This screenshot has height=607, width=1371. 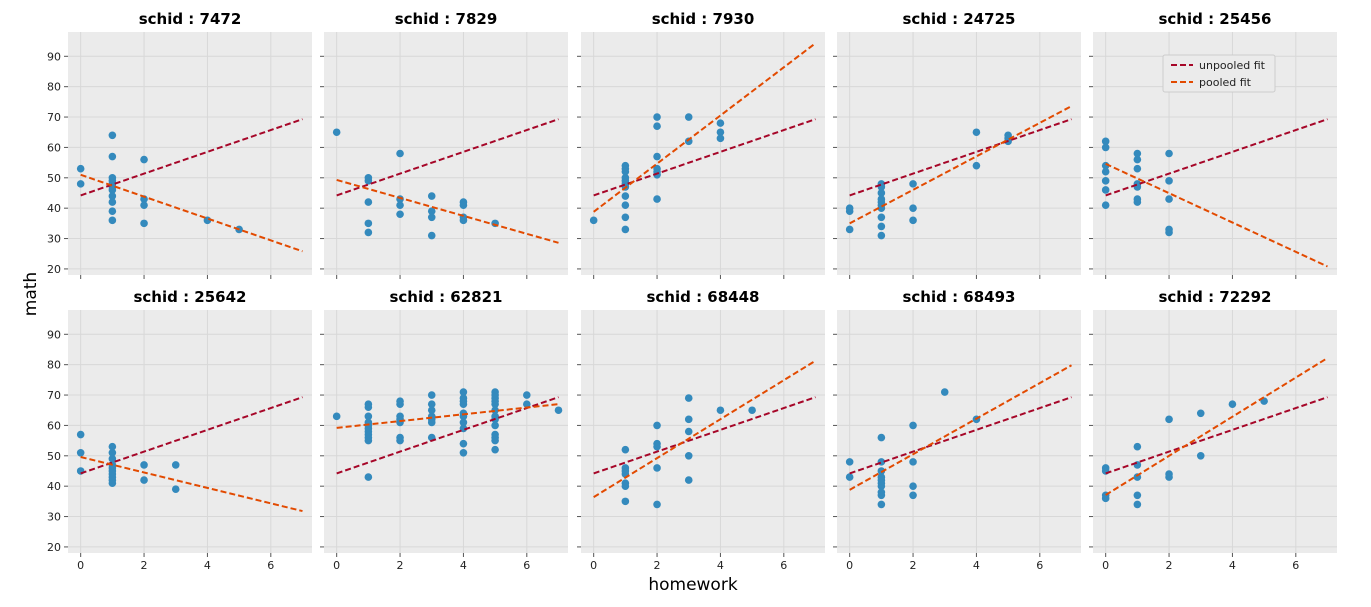 What do you see at coordinates (958, 19) in the screenshot?
I see `panel-title: schid : 24725` at bounding box center [958, 19].